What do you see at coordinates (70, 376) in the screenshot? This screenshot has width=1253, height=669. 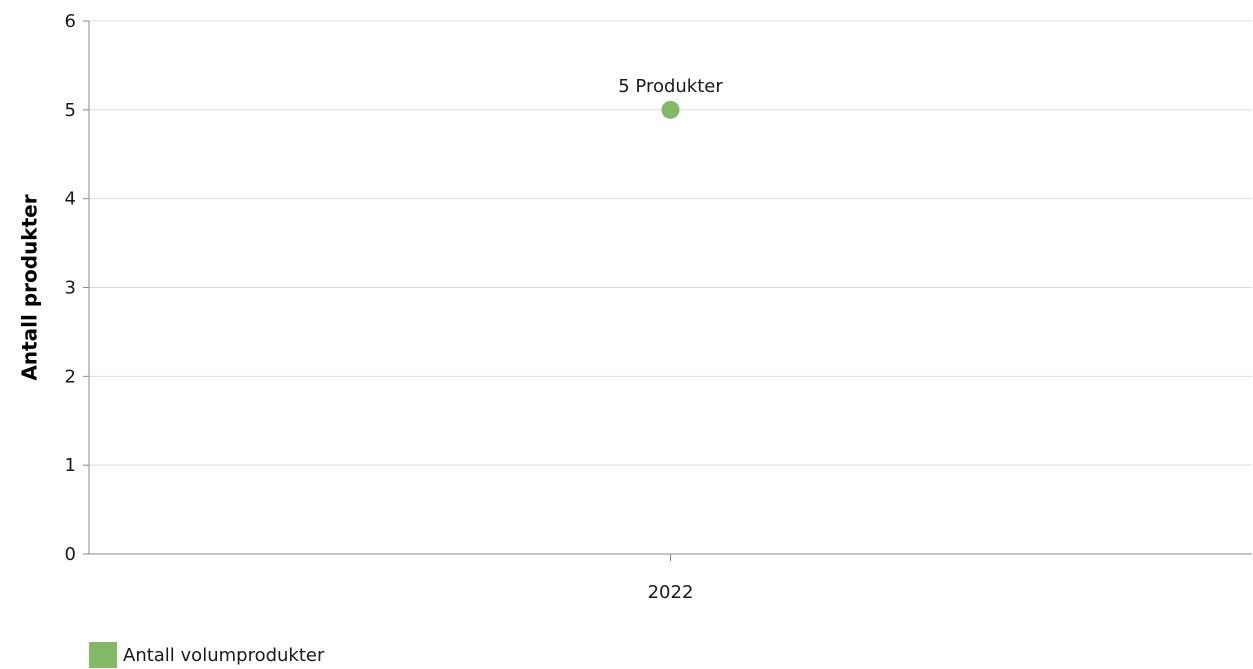 I see `y-tick-label: 2` at bounding box center [70, 376].